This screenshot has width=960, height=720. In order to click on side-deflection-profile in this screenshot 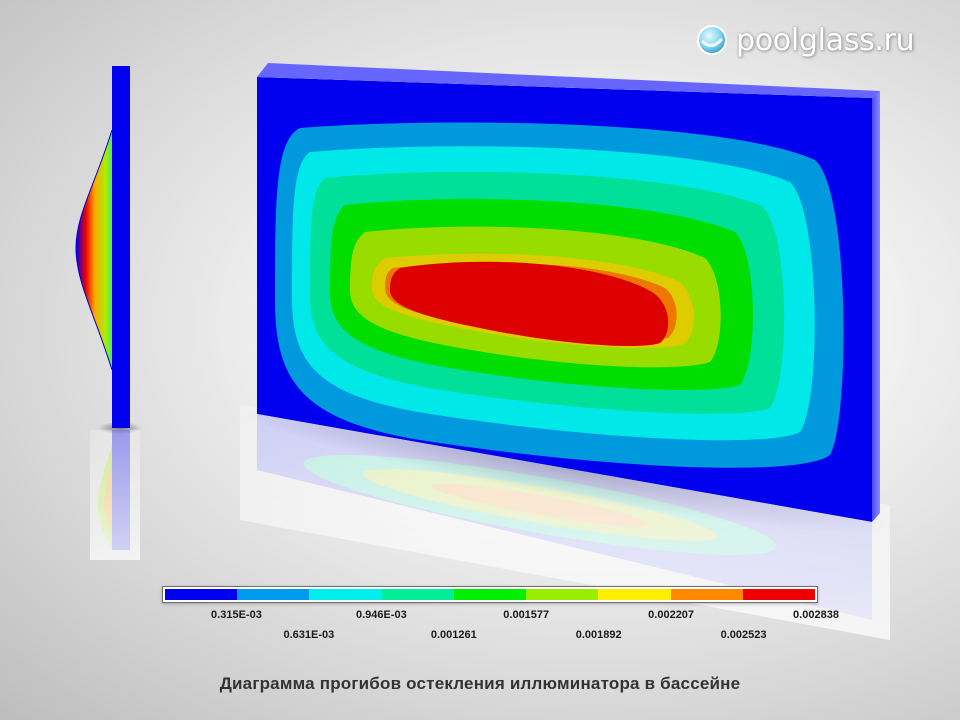, I will do `click(102, 247)`.